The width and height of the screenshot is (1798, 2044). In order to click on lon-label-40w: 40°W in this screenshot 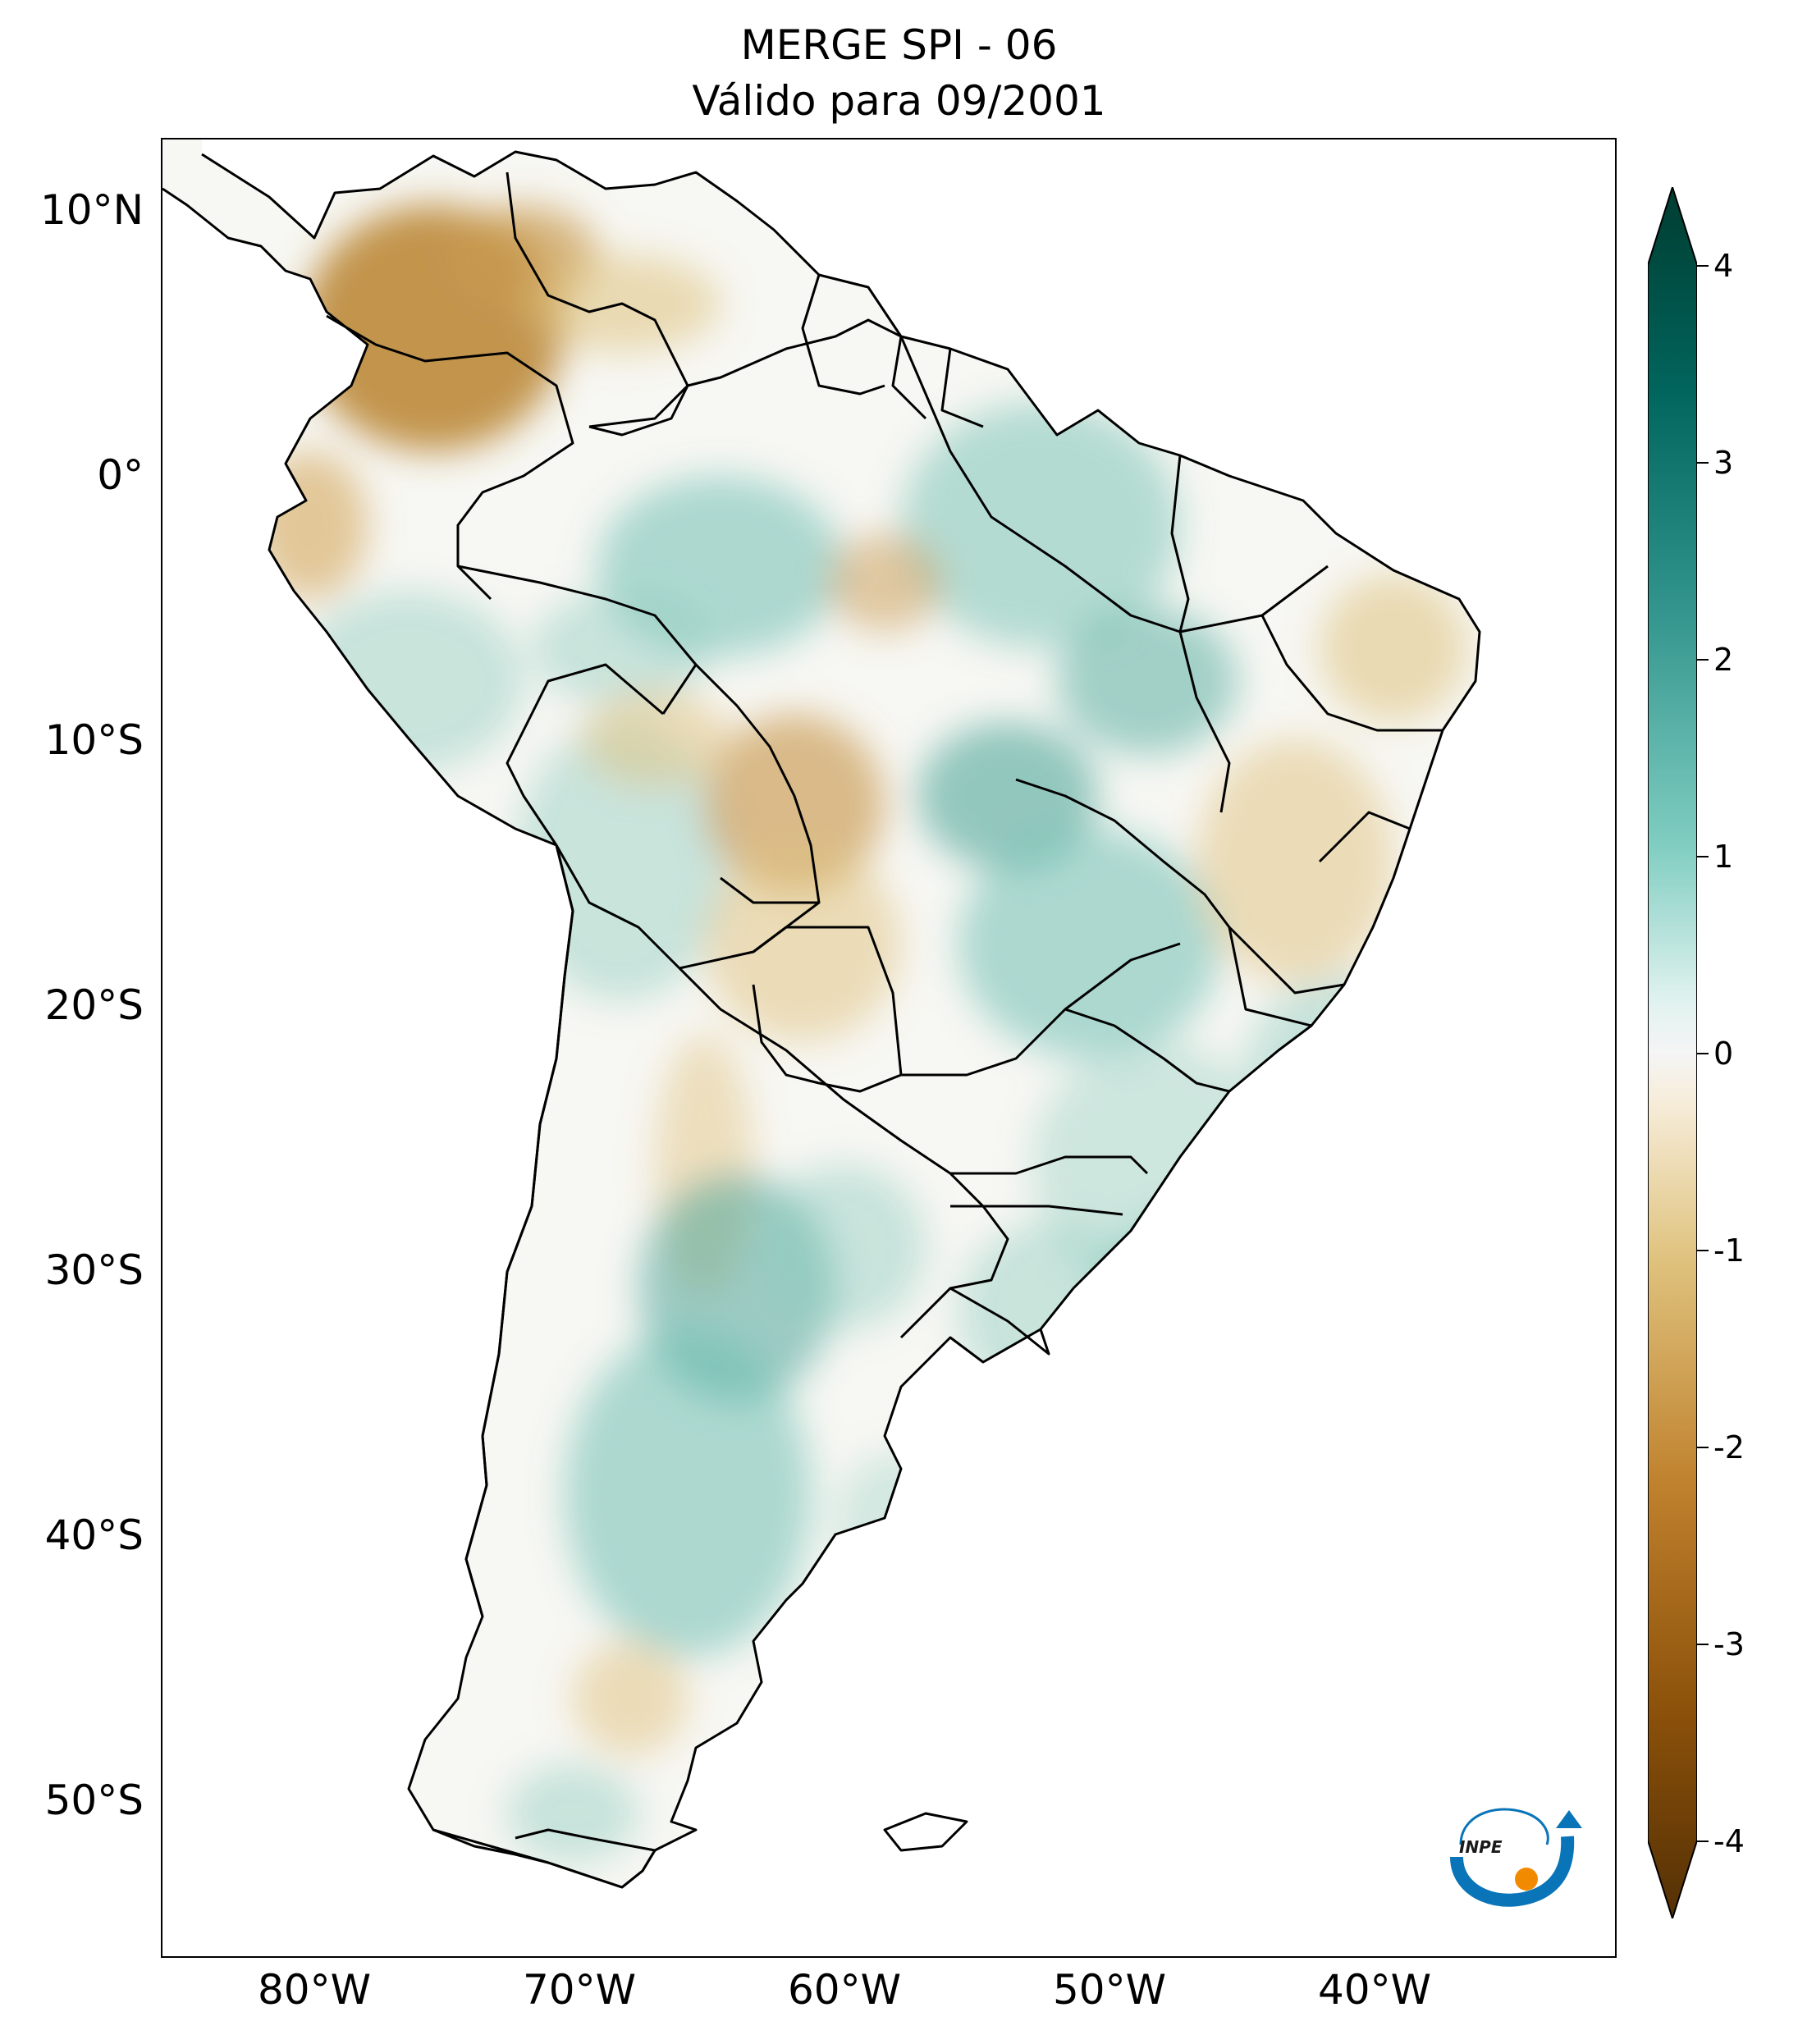, I will do `click(1374, 1990)`.